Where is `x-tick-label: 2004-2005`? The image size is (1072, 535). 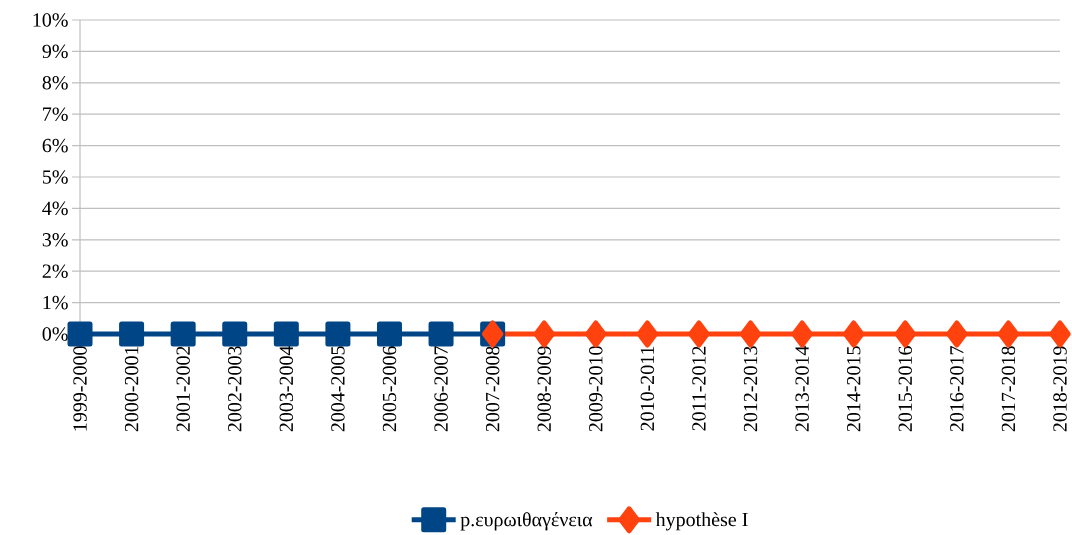 x-tick-label: 2004-2005 is located at coordinates (338, 389).